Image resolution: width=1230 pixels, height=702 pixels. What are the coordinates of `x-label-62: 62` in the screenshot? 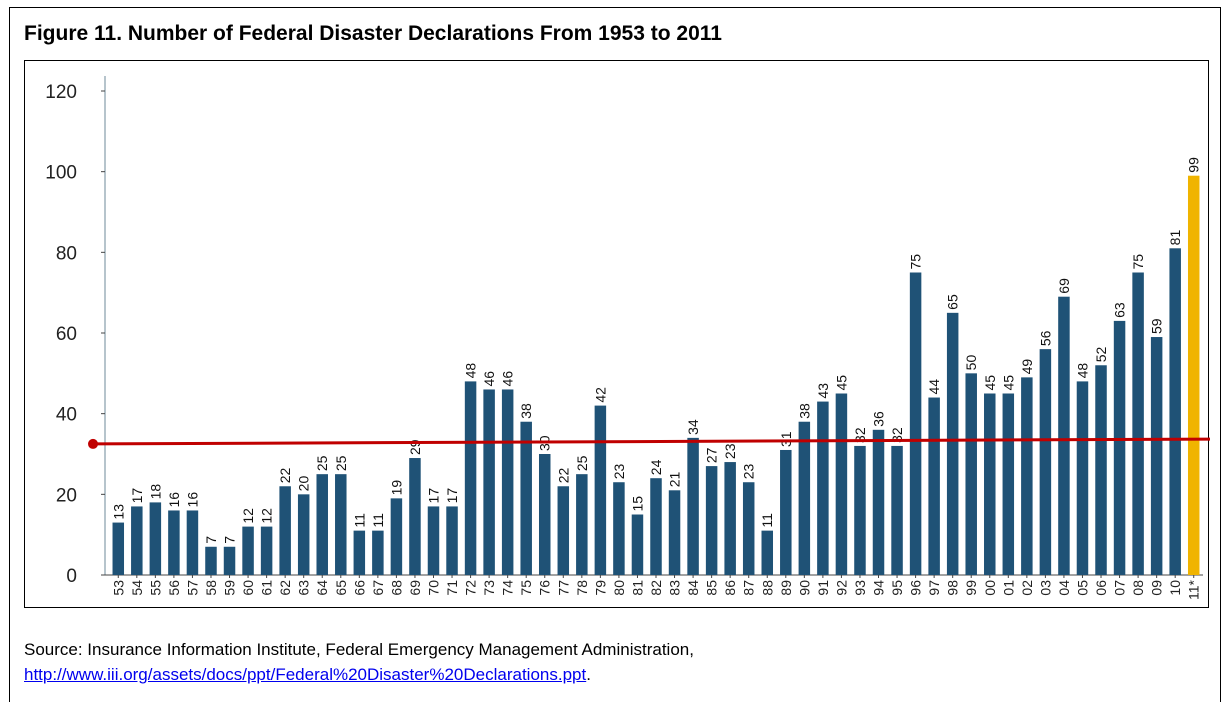 It's located at (285, 588).